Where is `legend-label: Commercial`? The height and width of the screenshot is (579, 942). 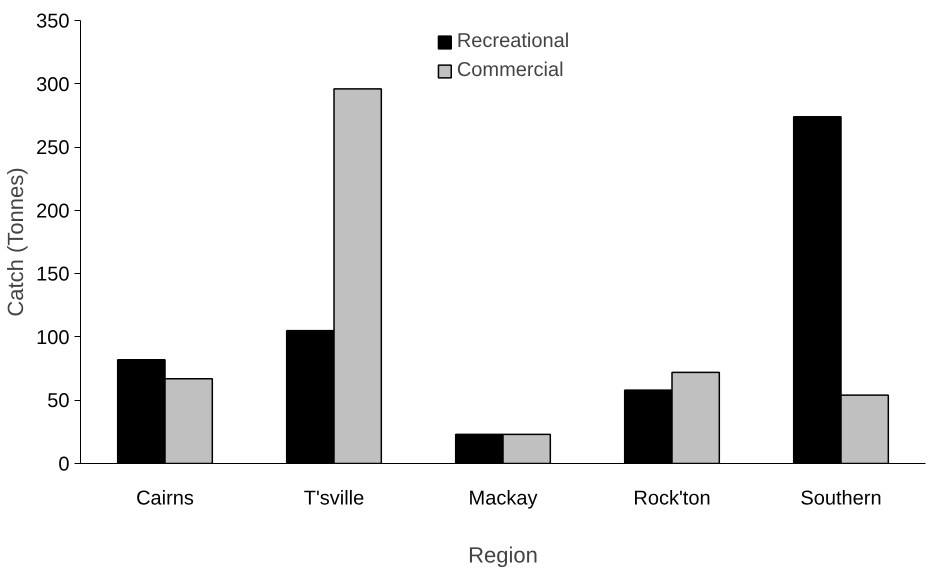 legend-label: Commercial is located at coordinates (510, 70).